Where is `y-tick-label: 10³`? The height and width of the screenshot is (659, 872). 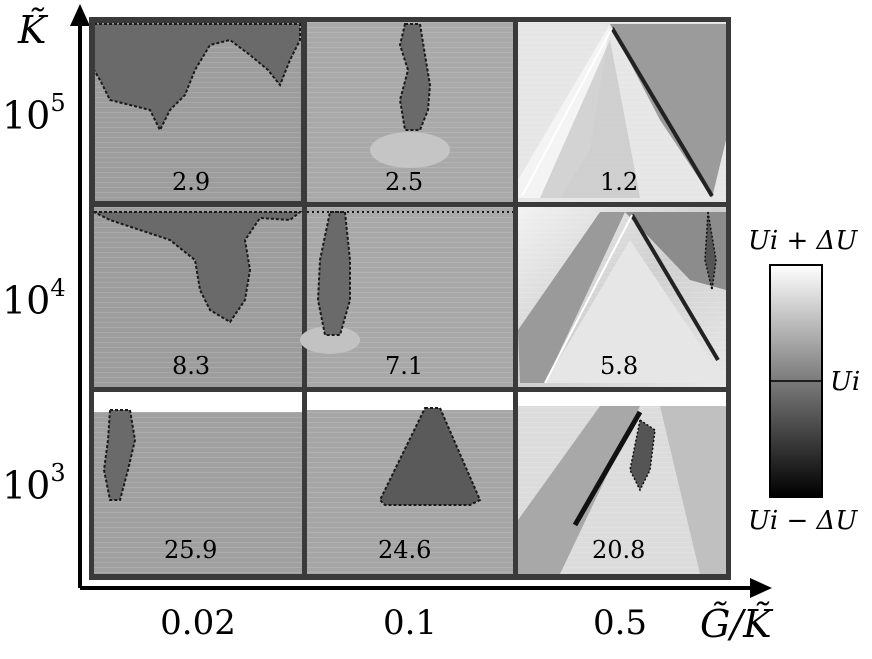
y-tick-label: 10³ is located at coordinates (34, 483).